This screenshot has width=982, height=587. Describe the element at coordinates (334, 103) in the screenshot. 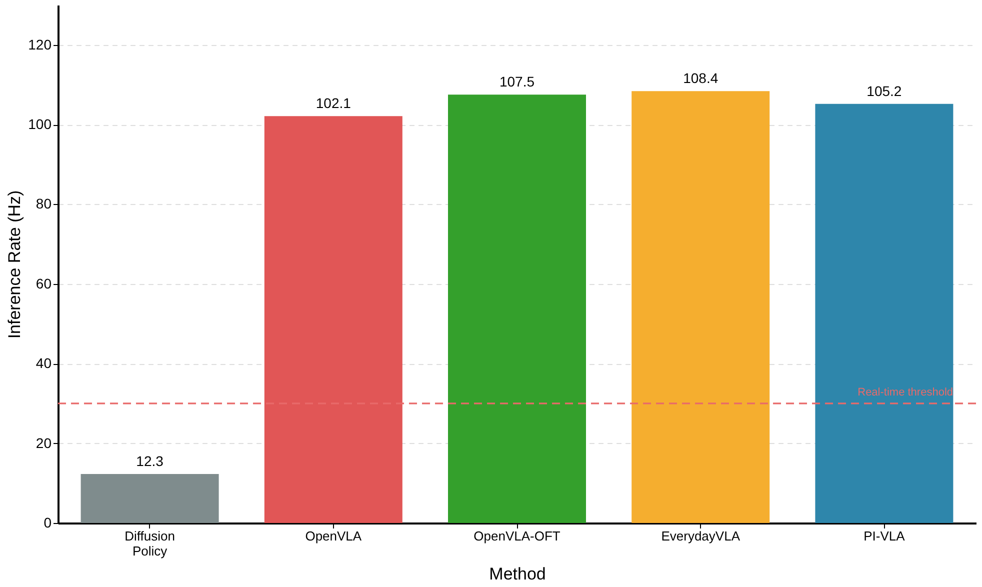

I see `data-label: 102.1` at that location.